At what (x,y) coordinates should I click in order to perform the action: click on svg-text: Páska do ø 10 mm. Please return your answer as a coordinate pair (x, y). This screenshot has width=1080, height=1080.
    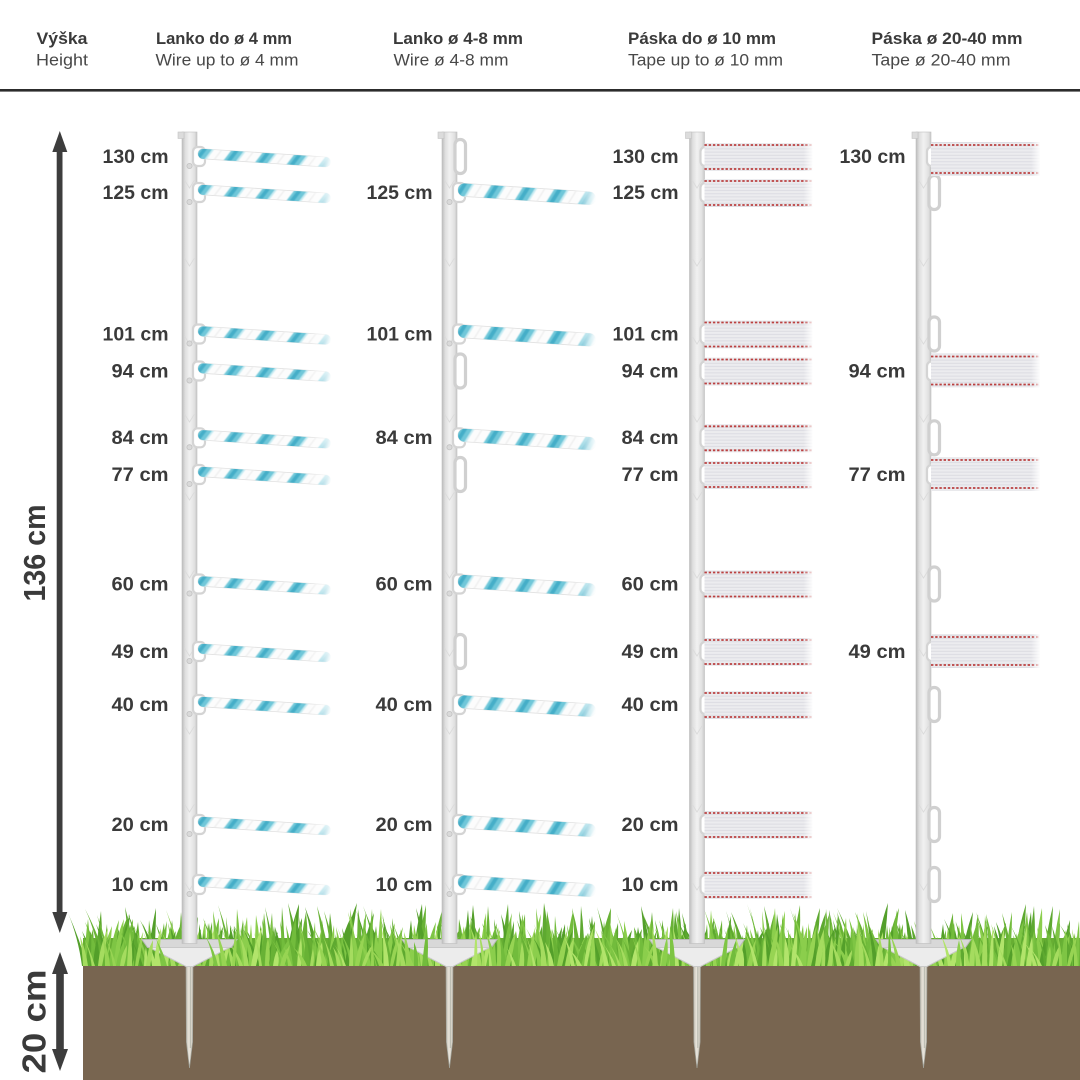
    Looking at the image, I should click on (702, 38).